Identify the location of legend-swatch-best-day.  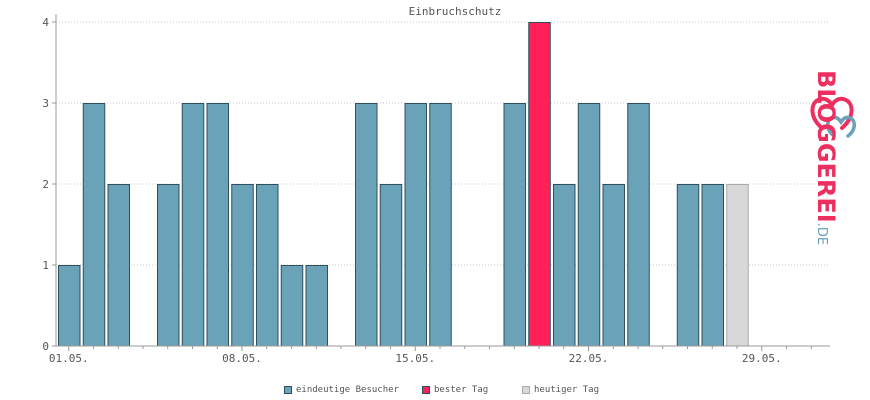
(426, 390).